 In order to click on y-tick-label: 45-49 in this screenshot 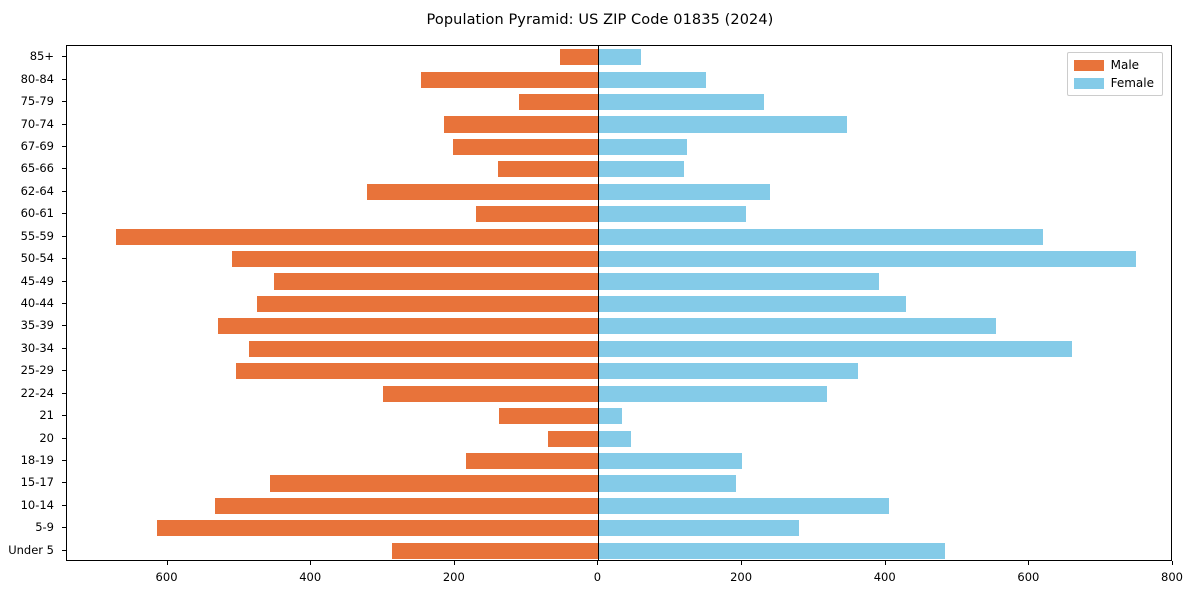, I will do `click(37, 280)`.